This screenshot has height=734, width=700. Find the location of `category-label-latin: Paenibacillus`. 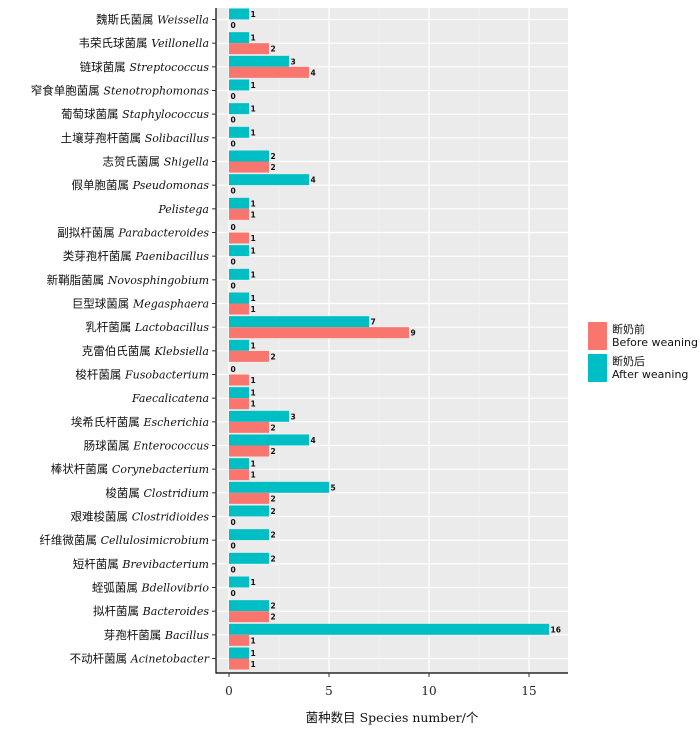

category-label-latin: Paenibacillus is located at coordinates (171, 256).